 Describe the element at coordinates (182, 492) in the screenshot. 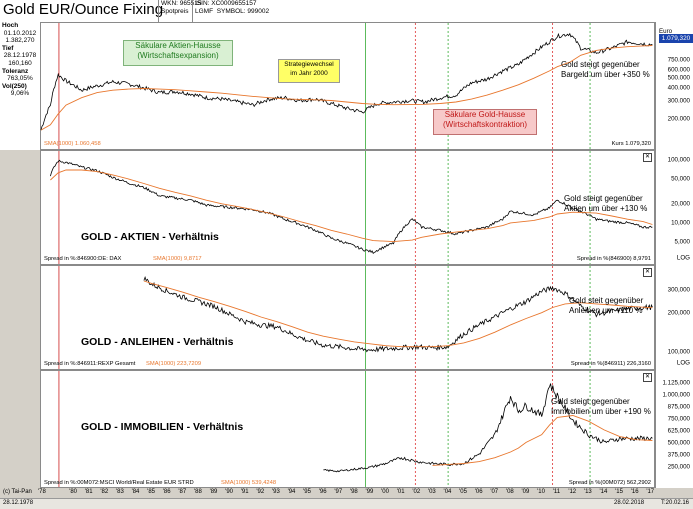

I see `year-tick-label: '87` at that location.